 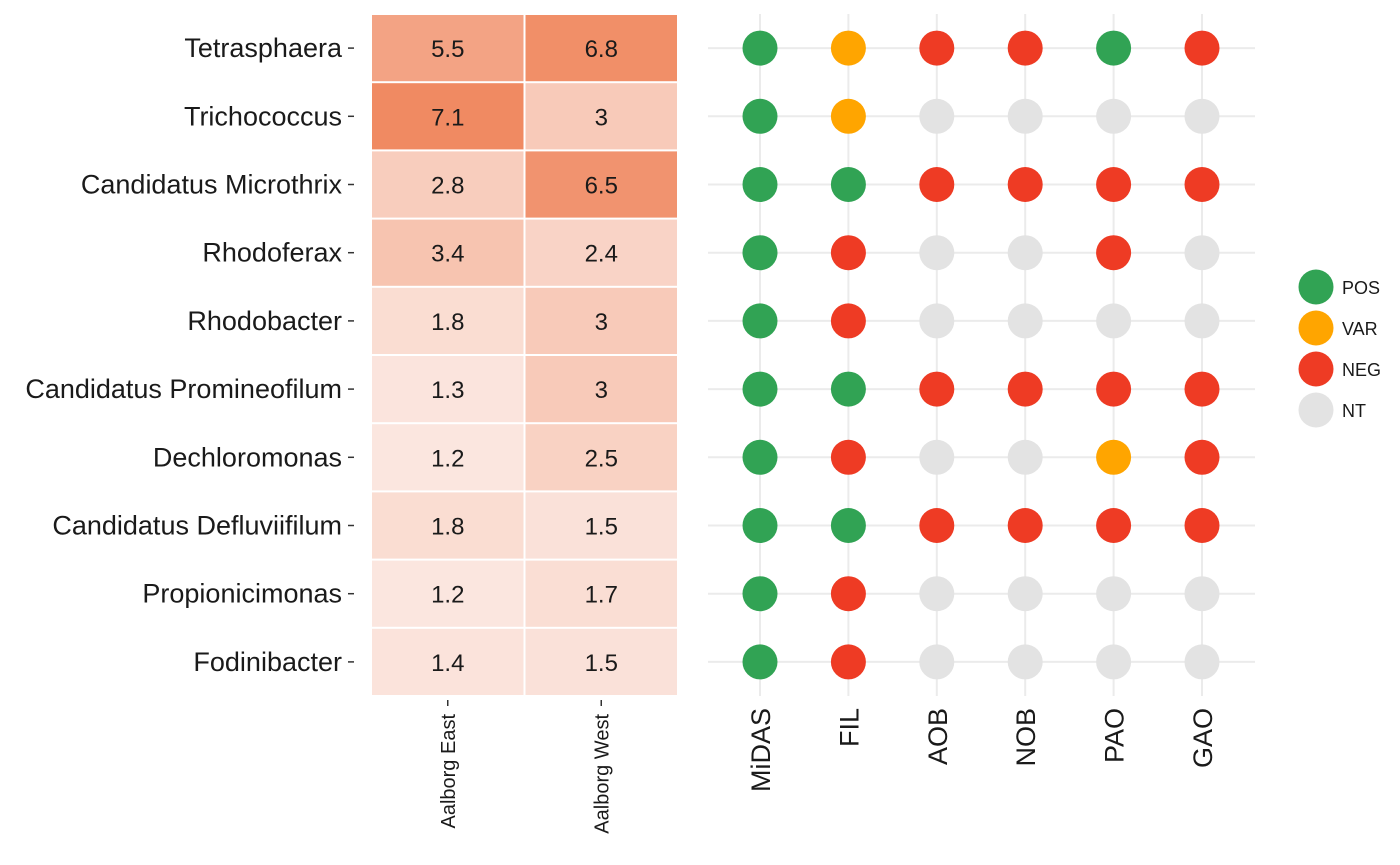 What do you see at coordinates (247, 457) in the screenshot?
I see `row-label: Dechloromonas` at bounding box center [247, 457].